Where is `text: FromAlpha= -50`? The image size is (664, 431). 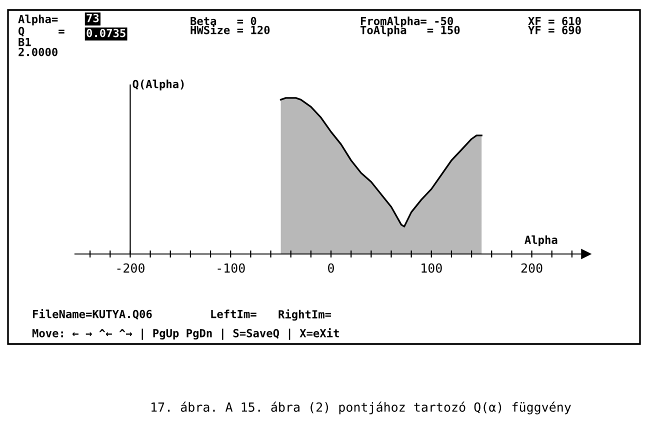
text: FromAlpha= -50 is located at coordinates (406, 22).